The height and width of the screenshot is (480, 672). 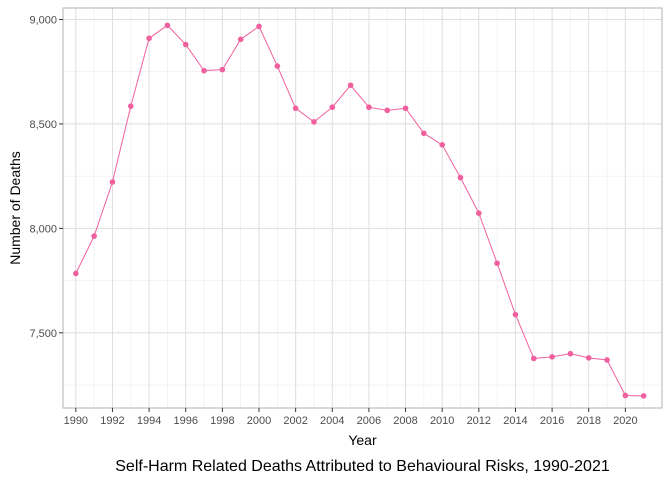 What do you see at coordinates (259, 421) in the screenshot?
I see `x-tick-label: 2000` at bounding box center [259, 421].